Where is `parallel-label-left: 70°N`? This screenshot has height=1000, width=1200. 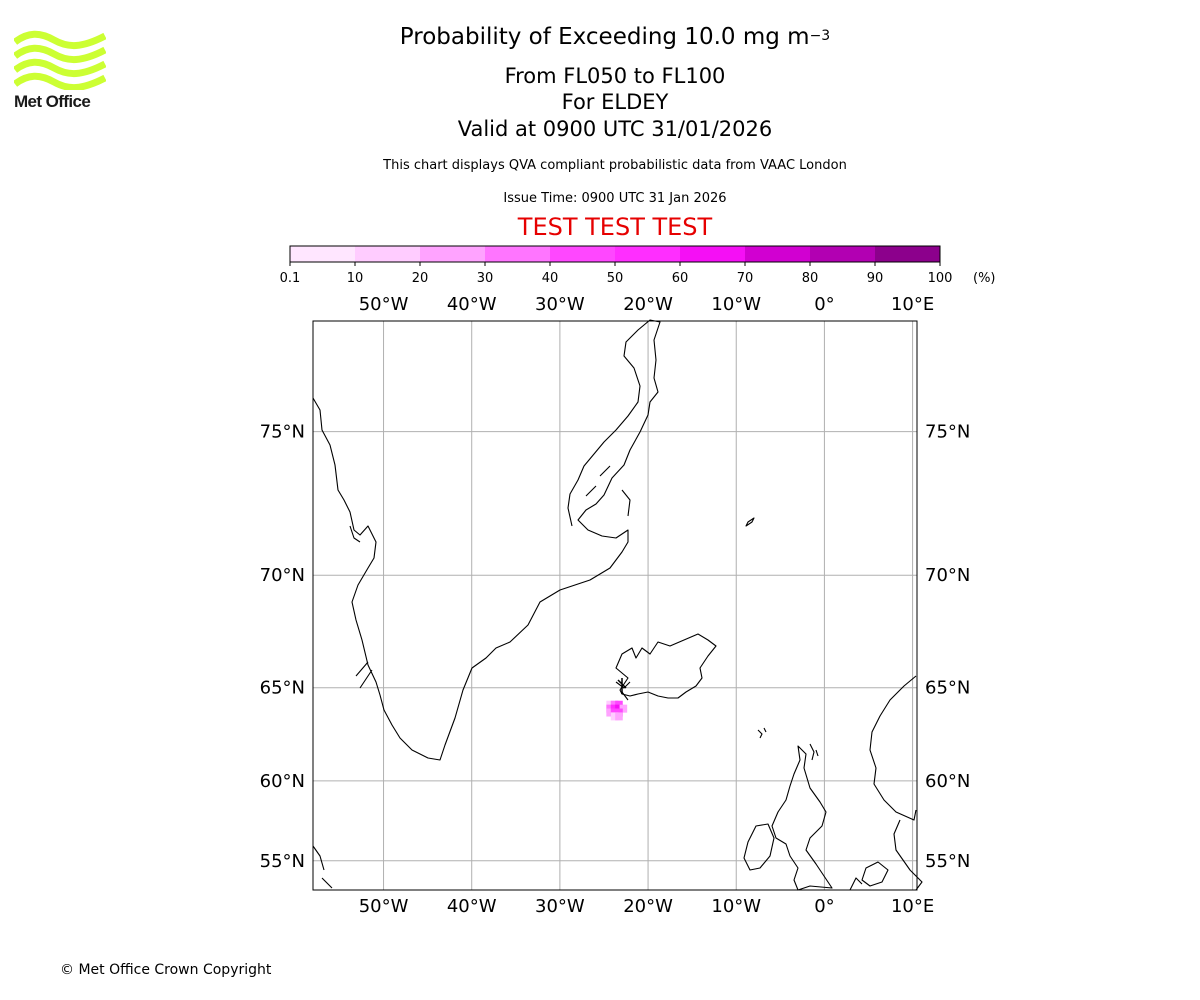
parallel-label-left: 70°N is located at coordinates (282, 575).